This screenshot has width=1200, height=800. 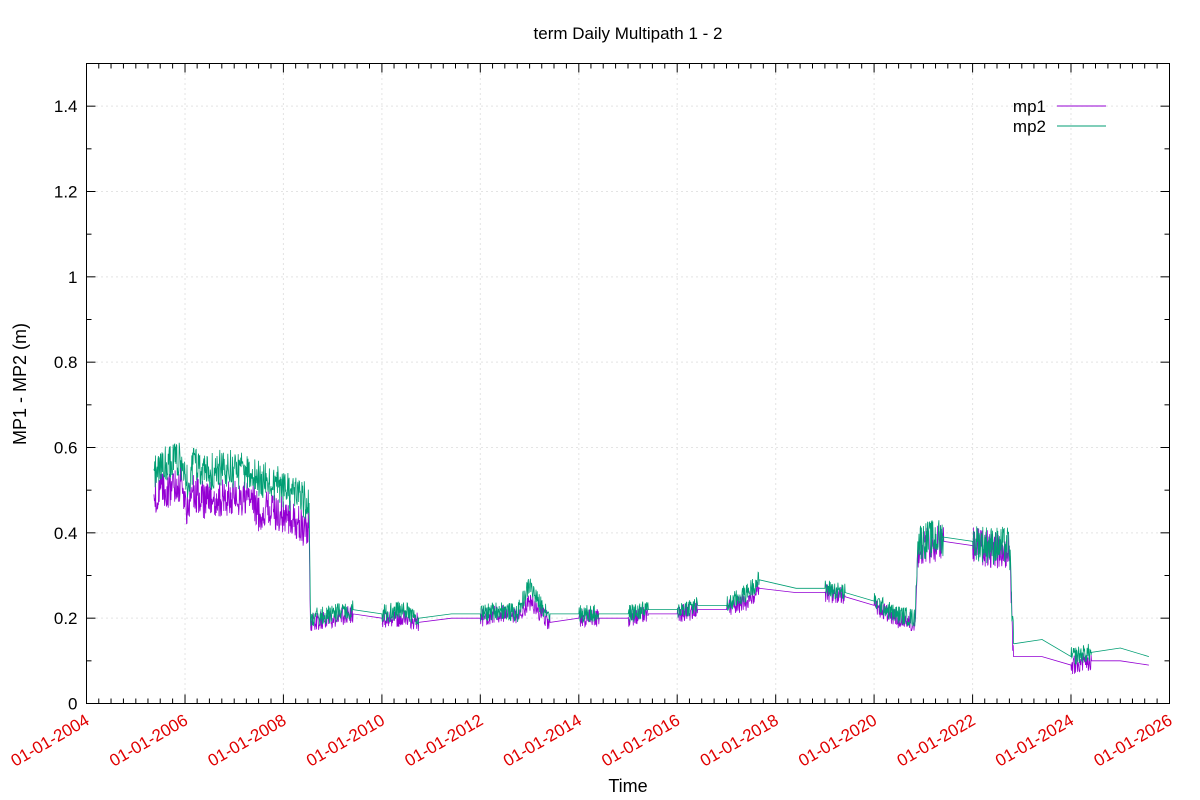 I want to click on legend-label-mp1: mp1, so click(x=1029, y=106).